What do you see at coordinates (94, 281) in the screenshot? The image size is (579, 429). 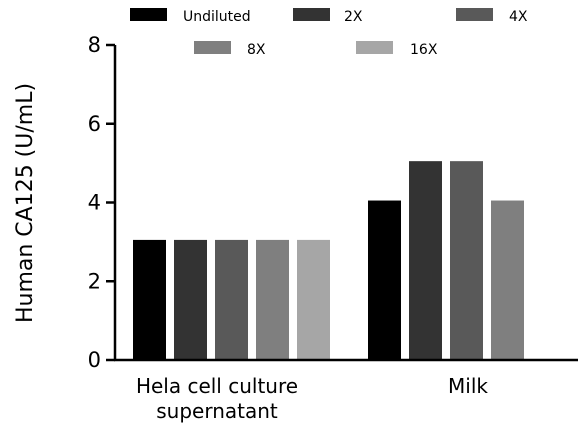 I see `y-tick-label: 2` at bounding box center [94, 281].